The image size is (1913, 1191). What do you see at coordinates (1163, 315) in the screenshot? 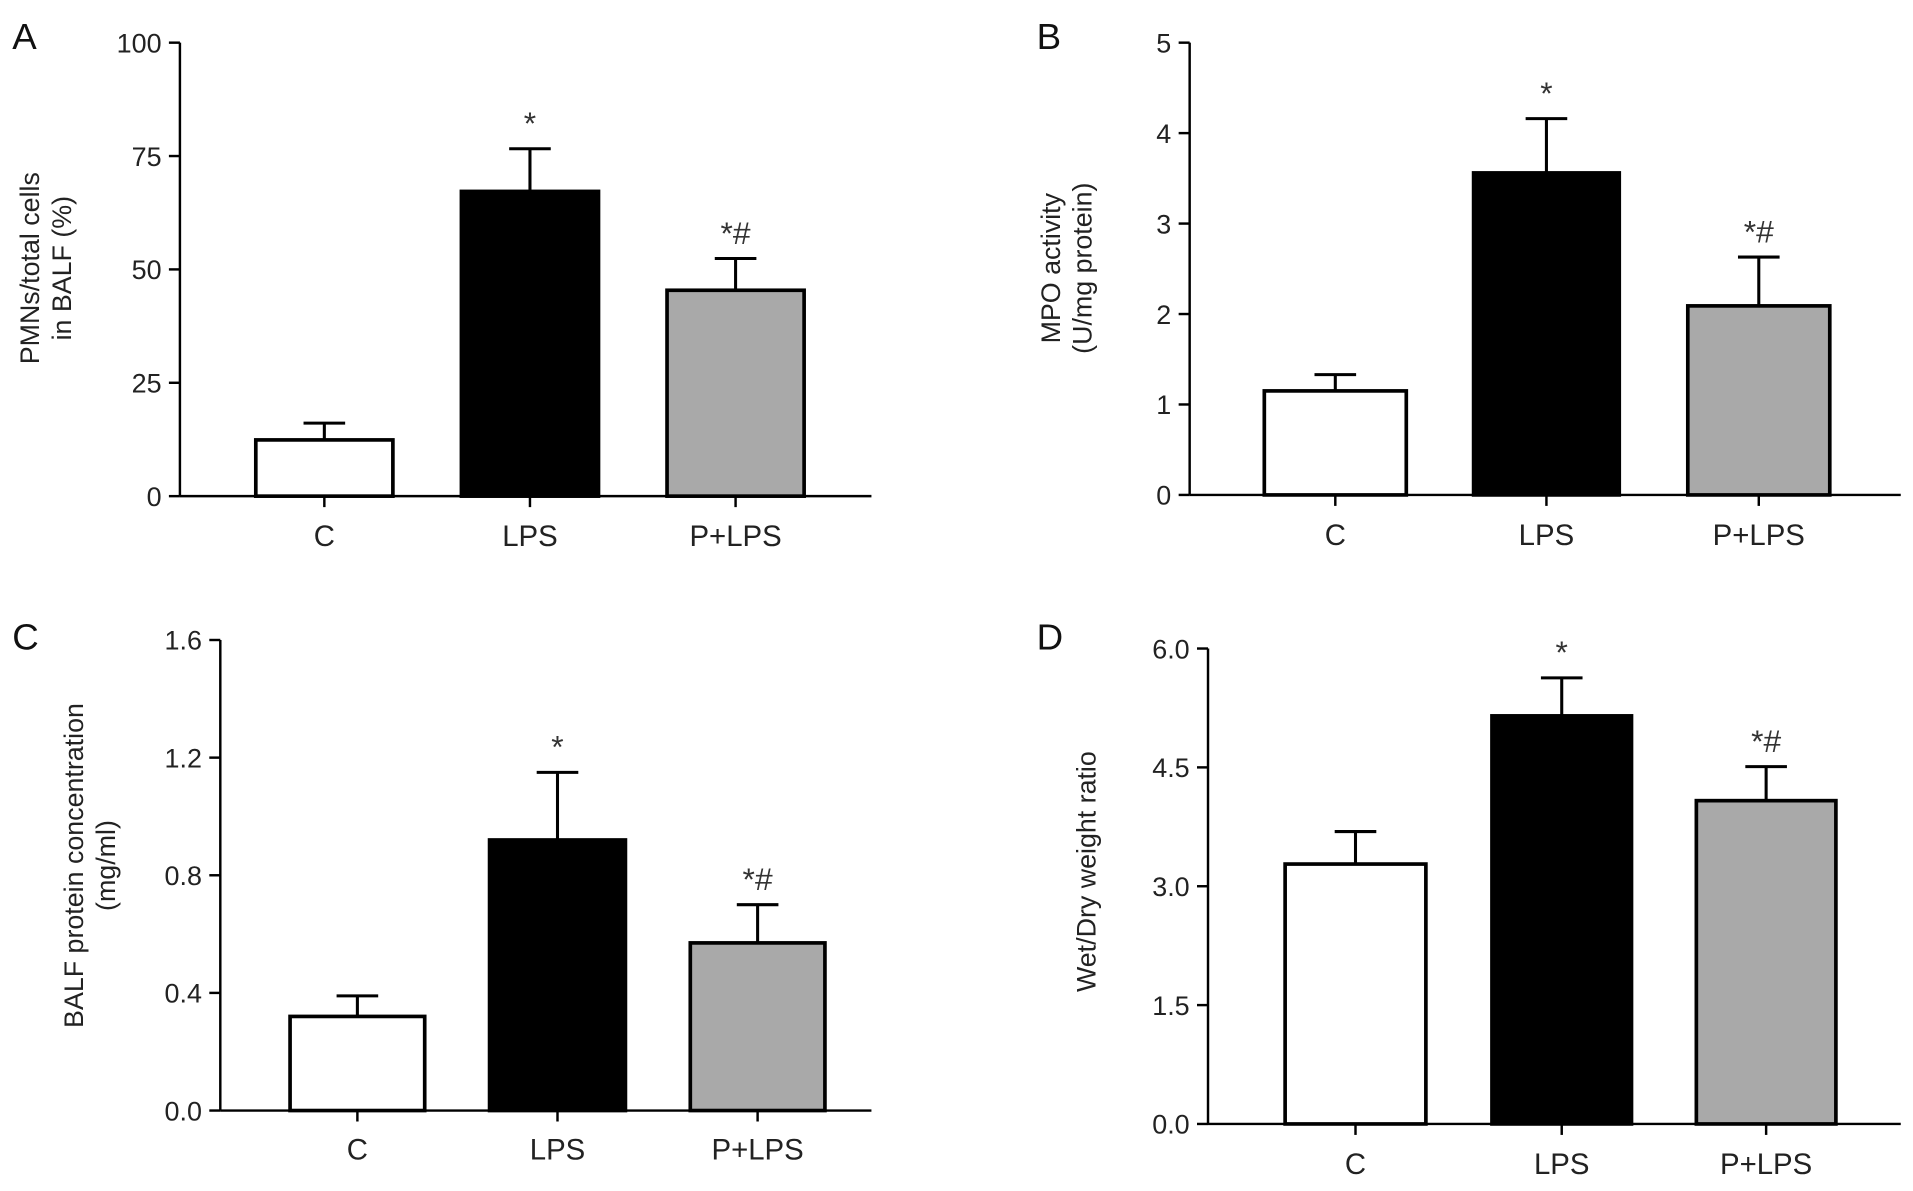
I see `y-tick-label: 2` at bounding box center [1163, 315].